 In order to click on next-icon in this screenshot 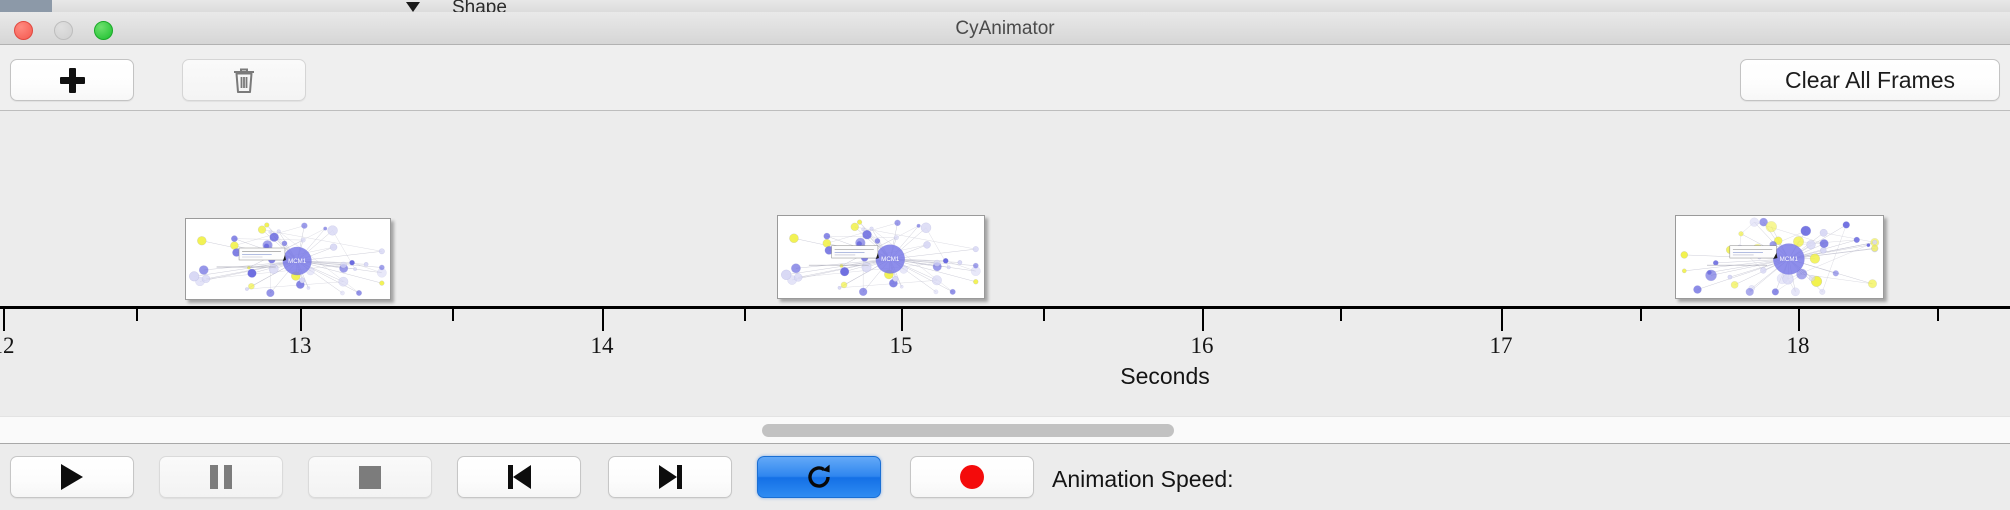, I will do `click(670, 477)`.